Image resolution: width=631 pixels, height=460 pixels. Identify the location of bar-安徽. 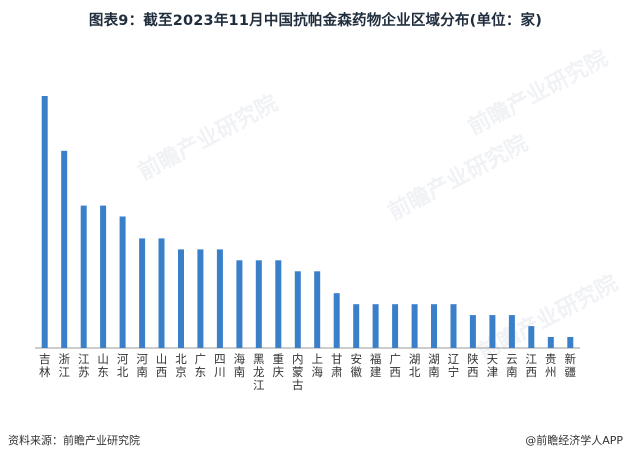
(356, 326).